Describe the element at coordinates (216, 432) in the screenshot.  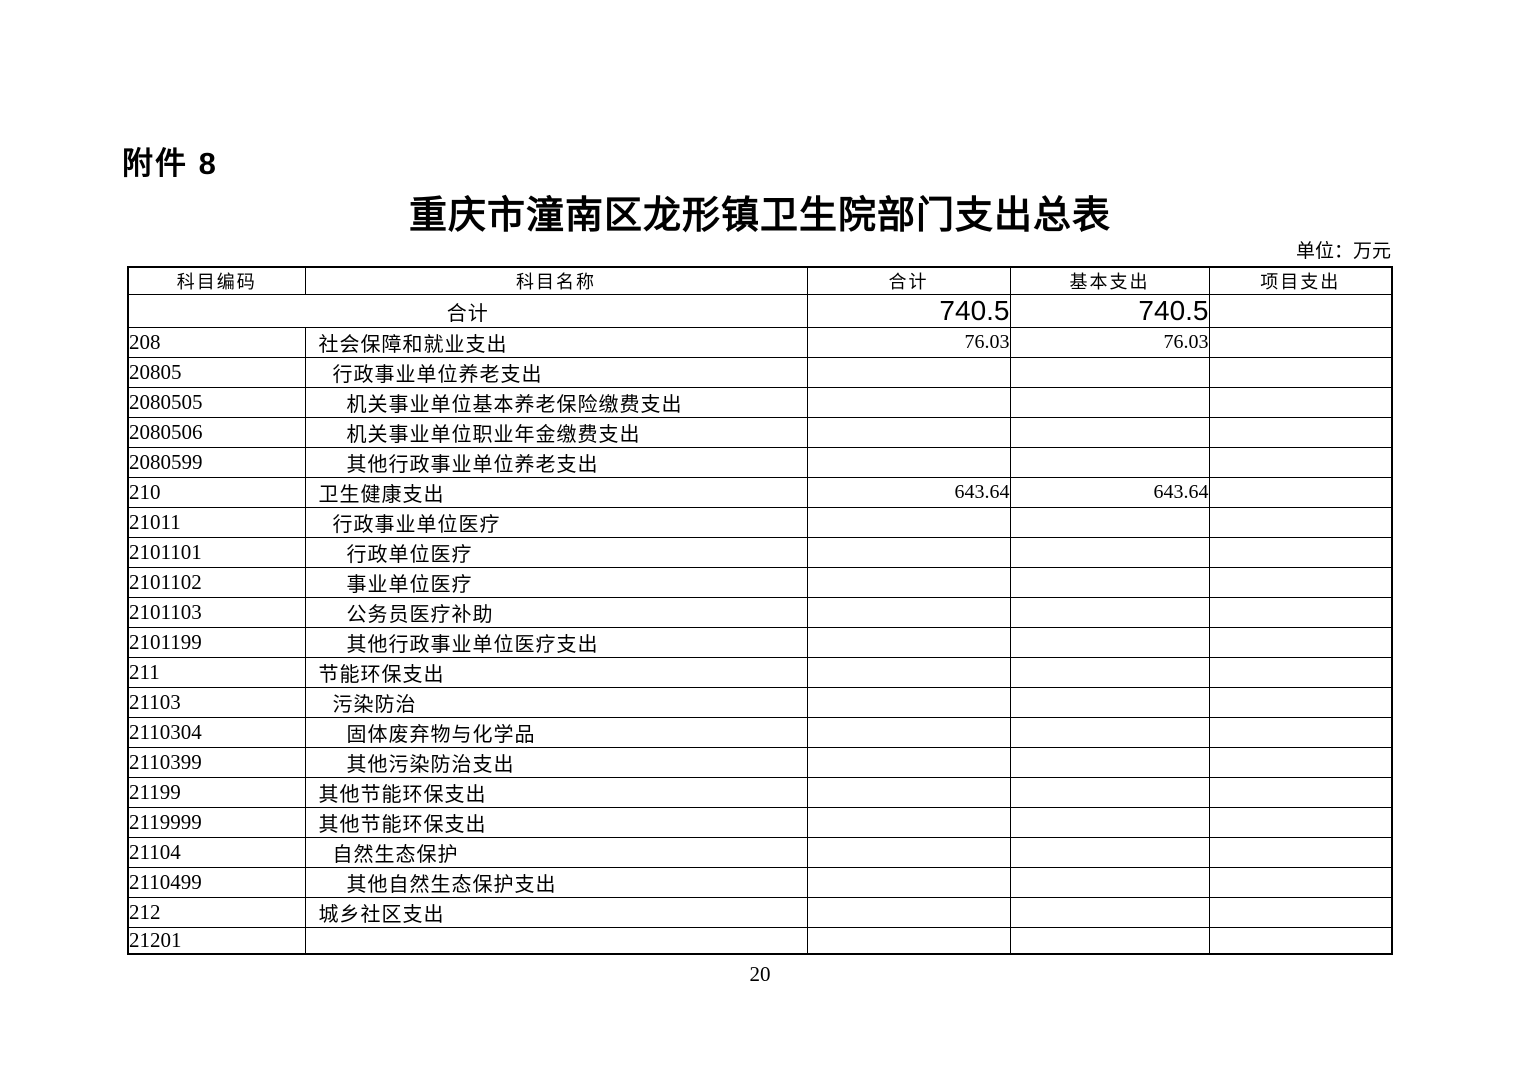
I see `code-cell: 2080506` at that location.